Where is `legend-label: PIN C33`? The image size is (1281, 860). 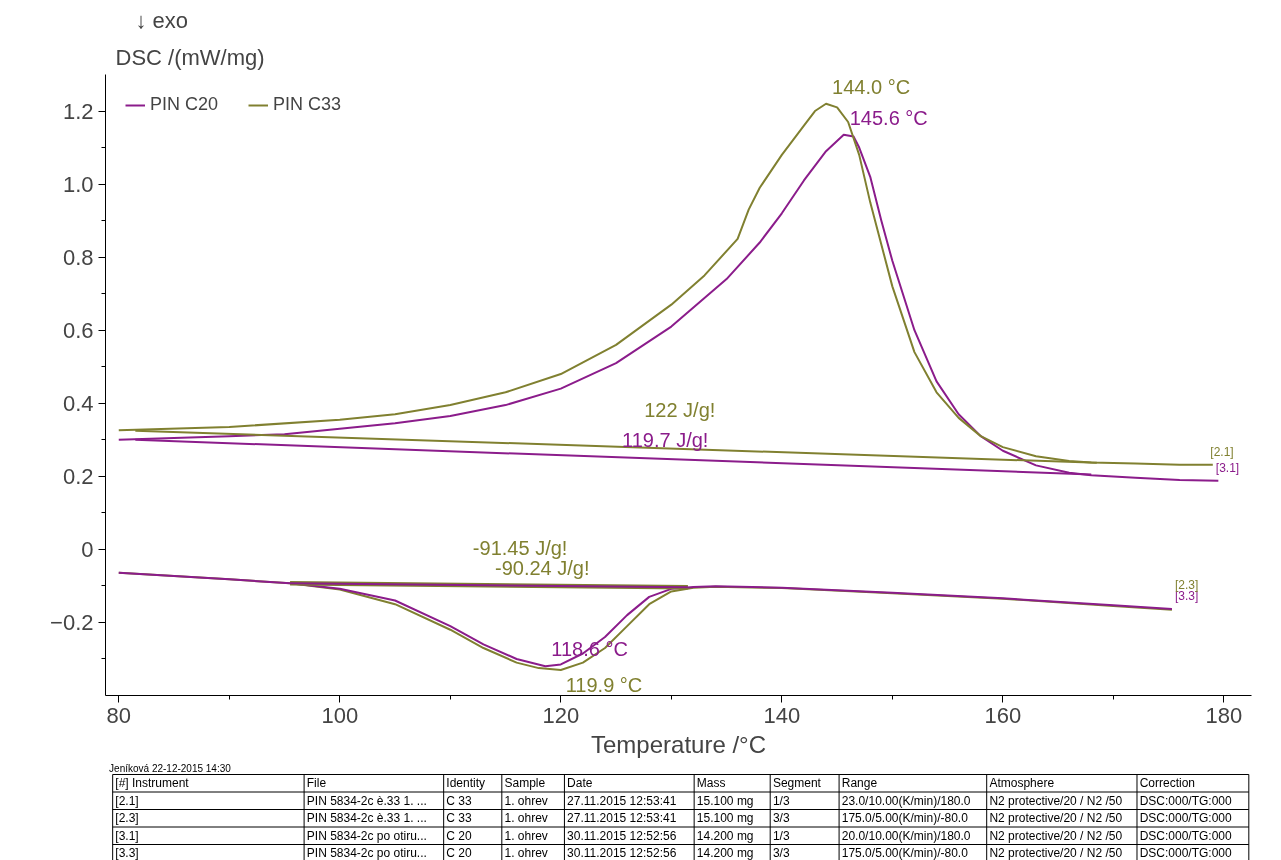 legend-label: PIN C33 is located at coordinates (307, 104).